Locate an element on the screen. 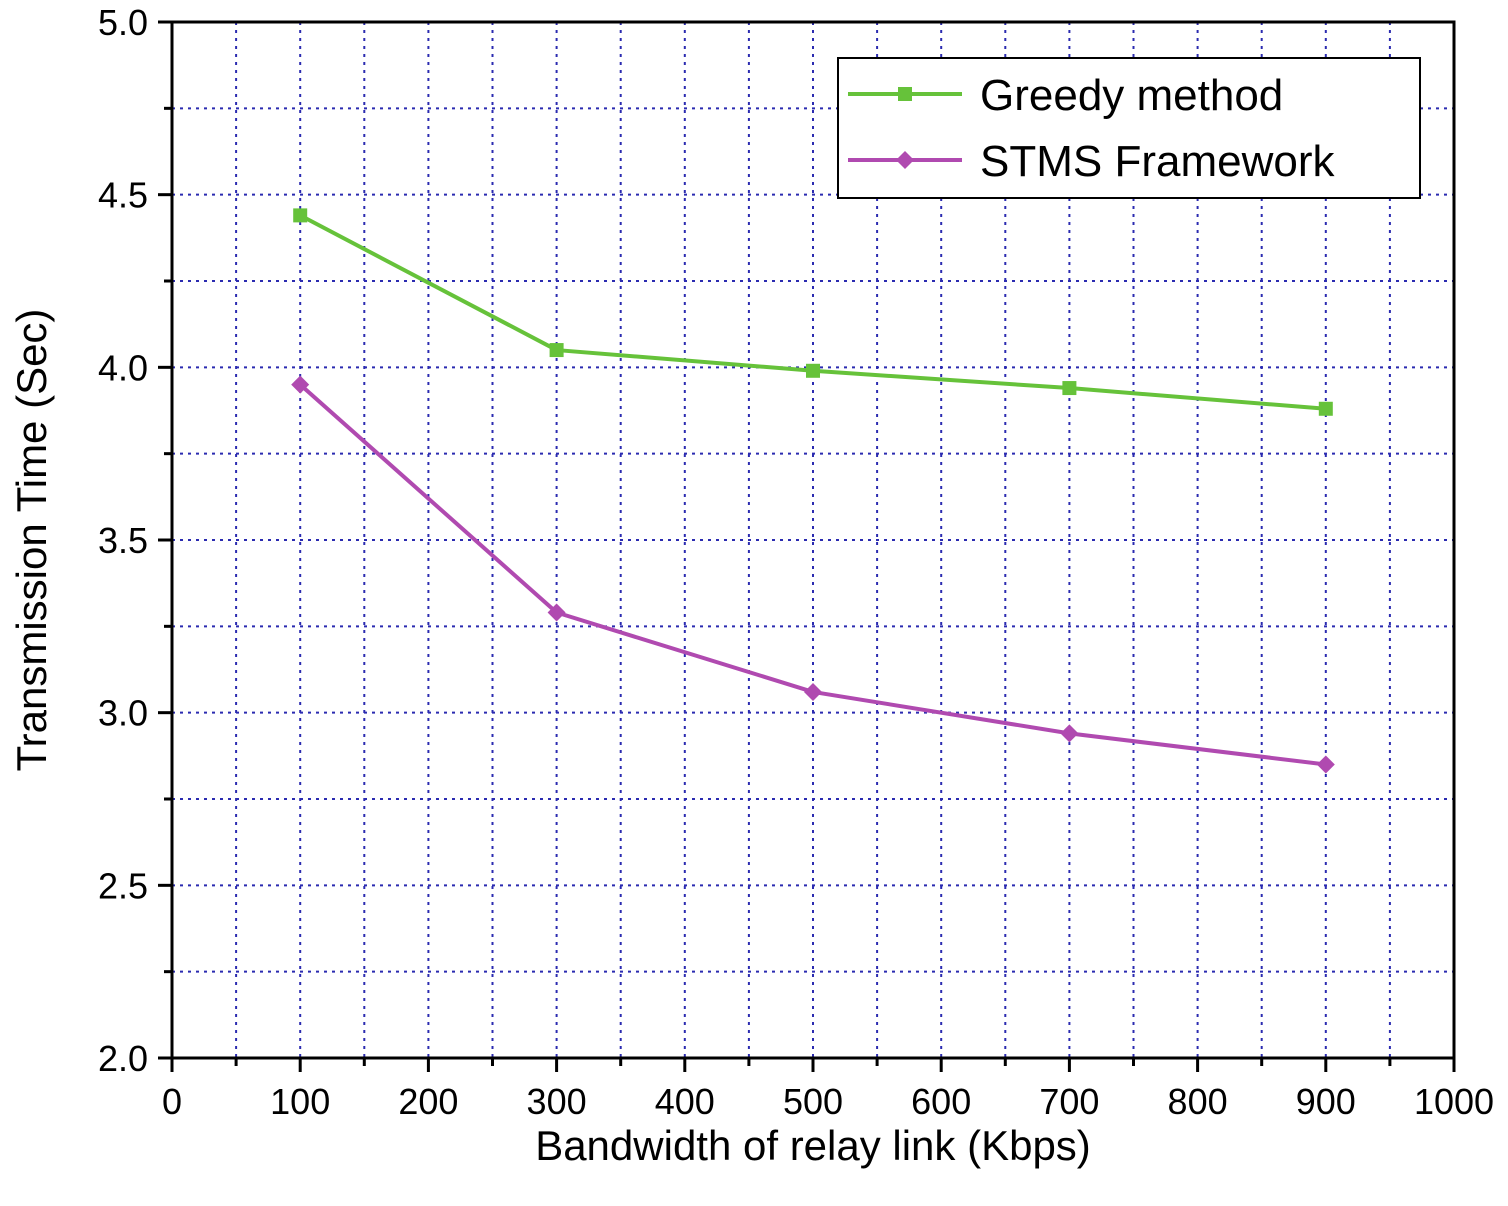 This screenshot has height=1206, width=1508. legend-item-greedy-method: Greedy method is located at coordinates (1065, 95).